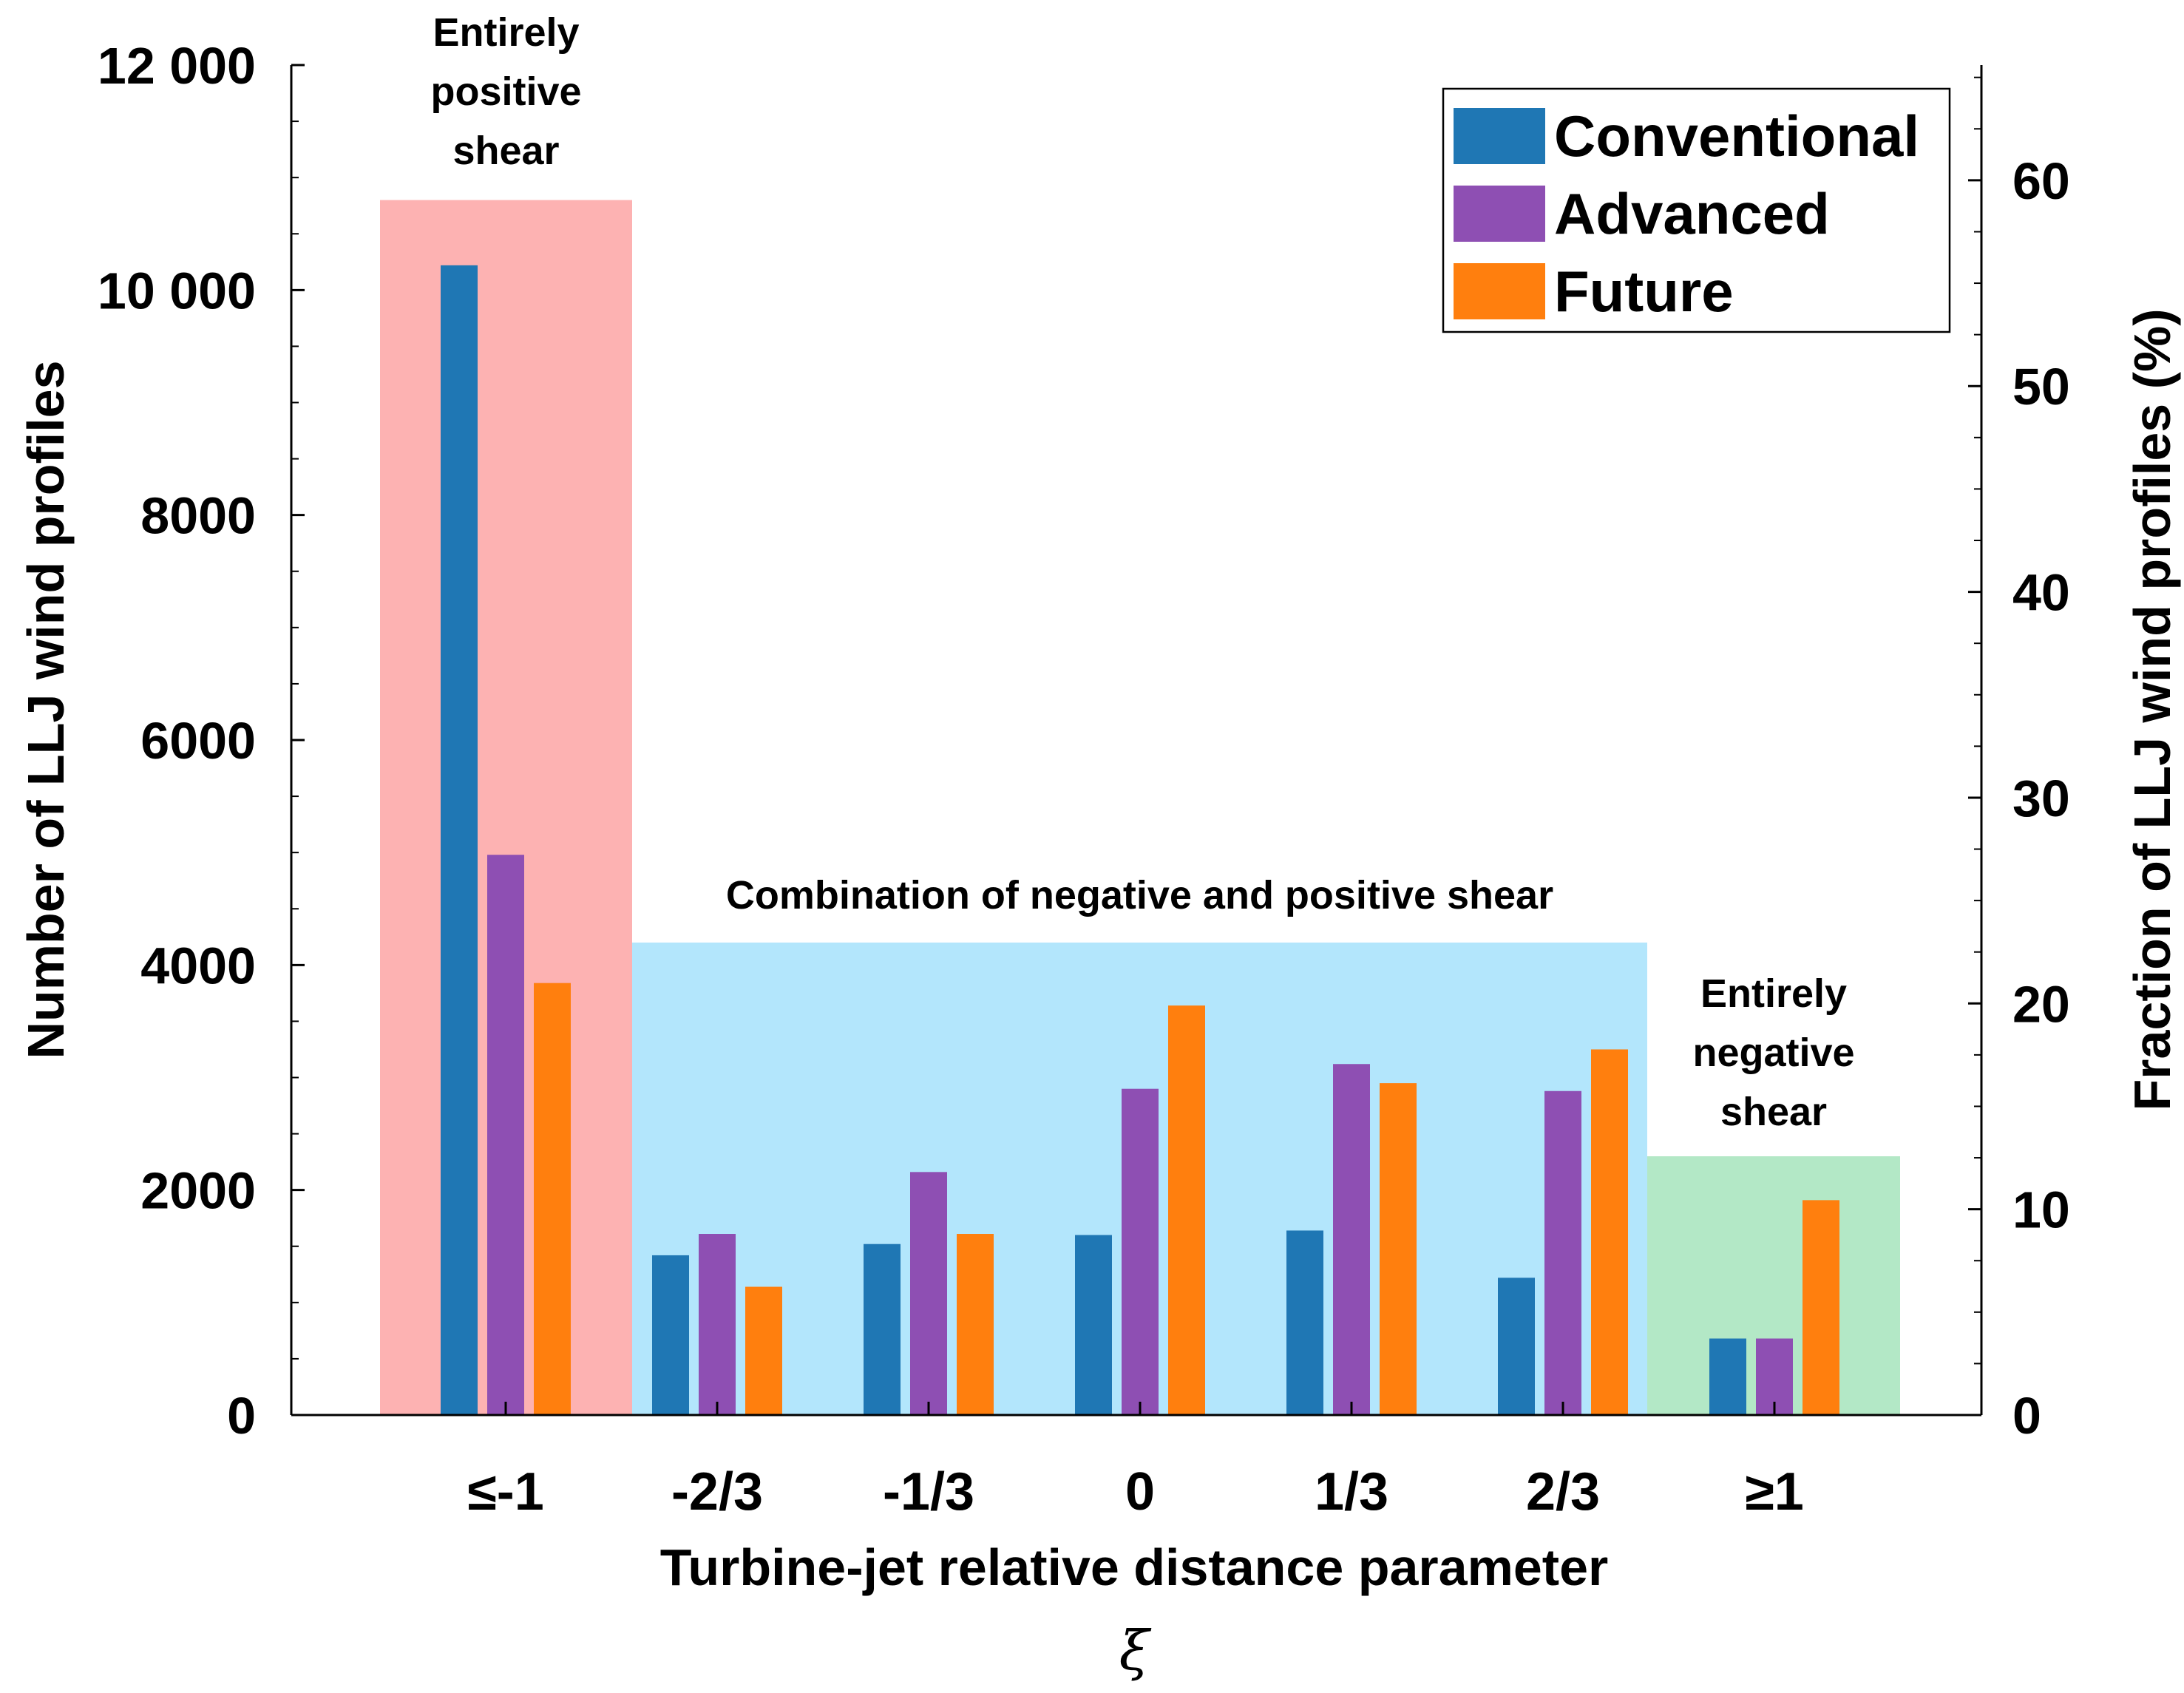 The width and height of the screenshot is (2184, 1693). I want to click on y-tick-label: 8000, so click(198, 516).